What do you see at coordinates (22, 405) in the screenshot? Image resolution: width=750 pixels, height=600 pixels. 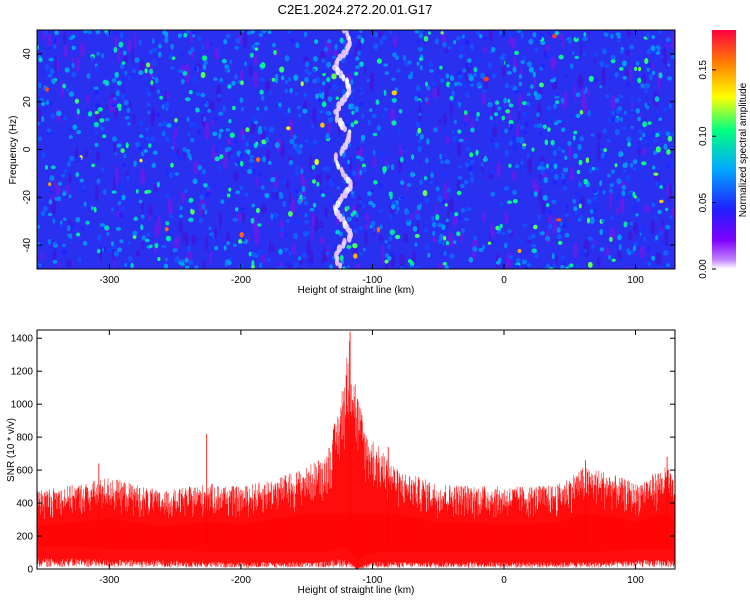 I see `y-tick-label: 1000` at bounding box center [22, 405].